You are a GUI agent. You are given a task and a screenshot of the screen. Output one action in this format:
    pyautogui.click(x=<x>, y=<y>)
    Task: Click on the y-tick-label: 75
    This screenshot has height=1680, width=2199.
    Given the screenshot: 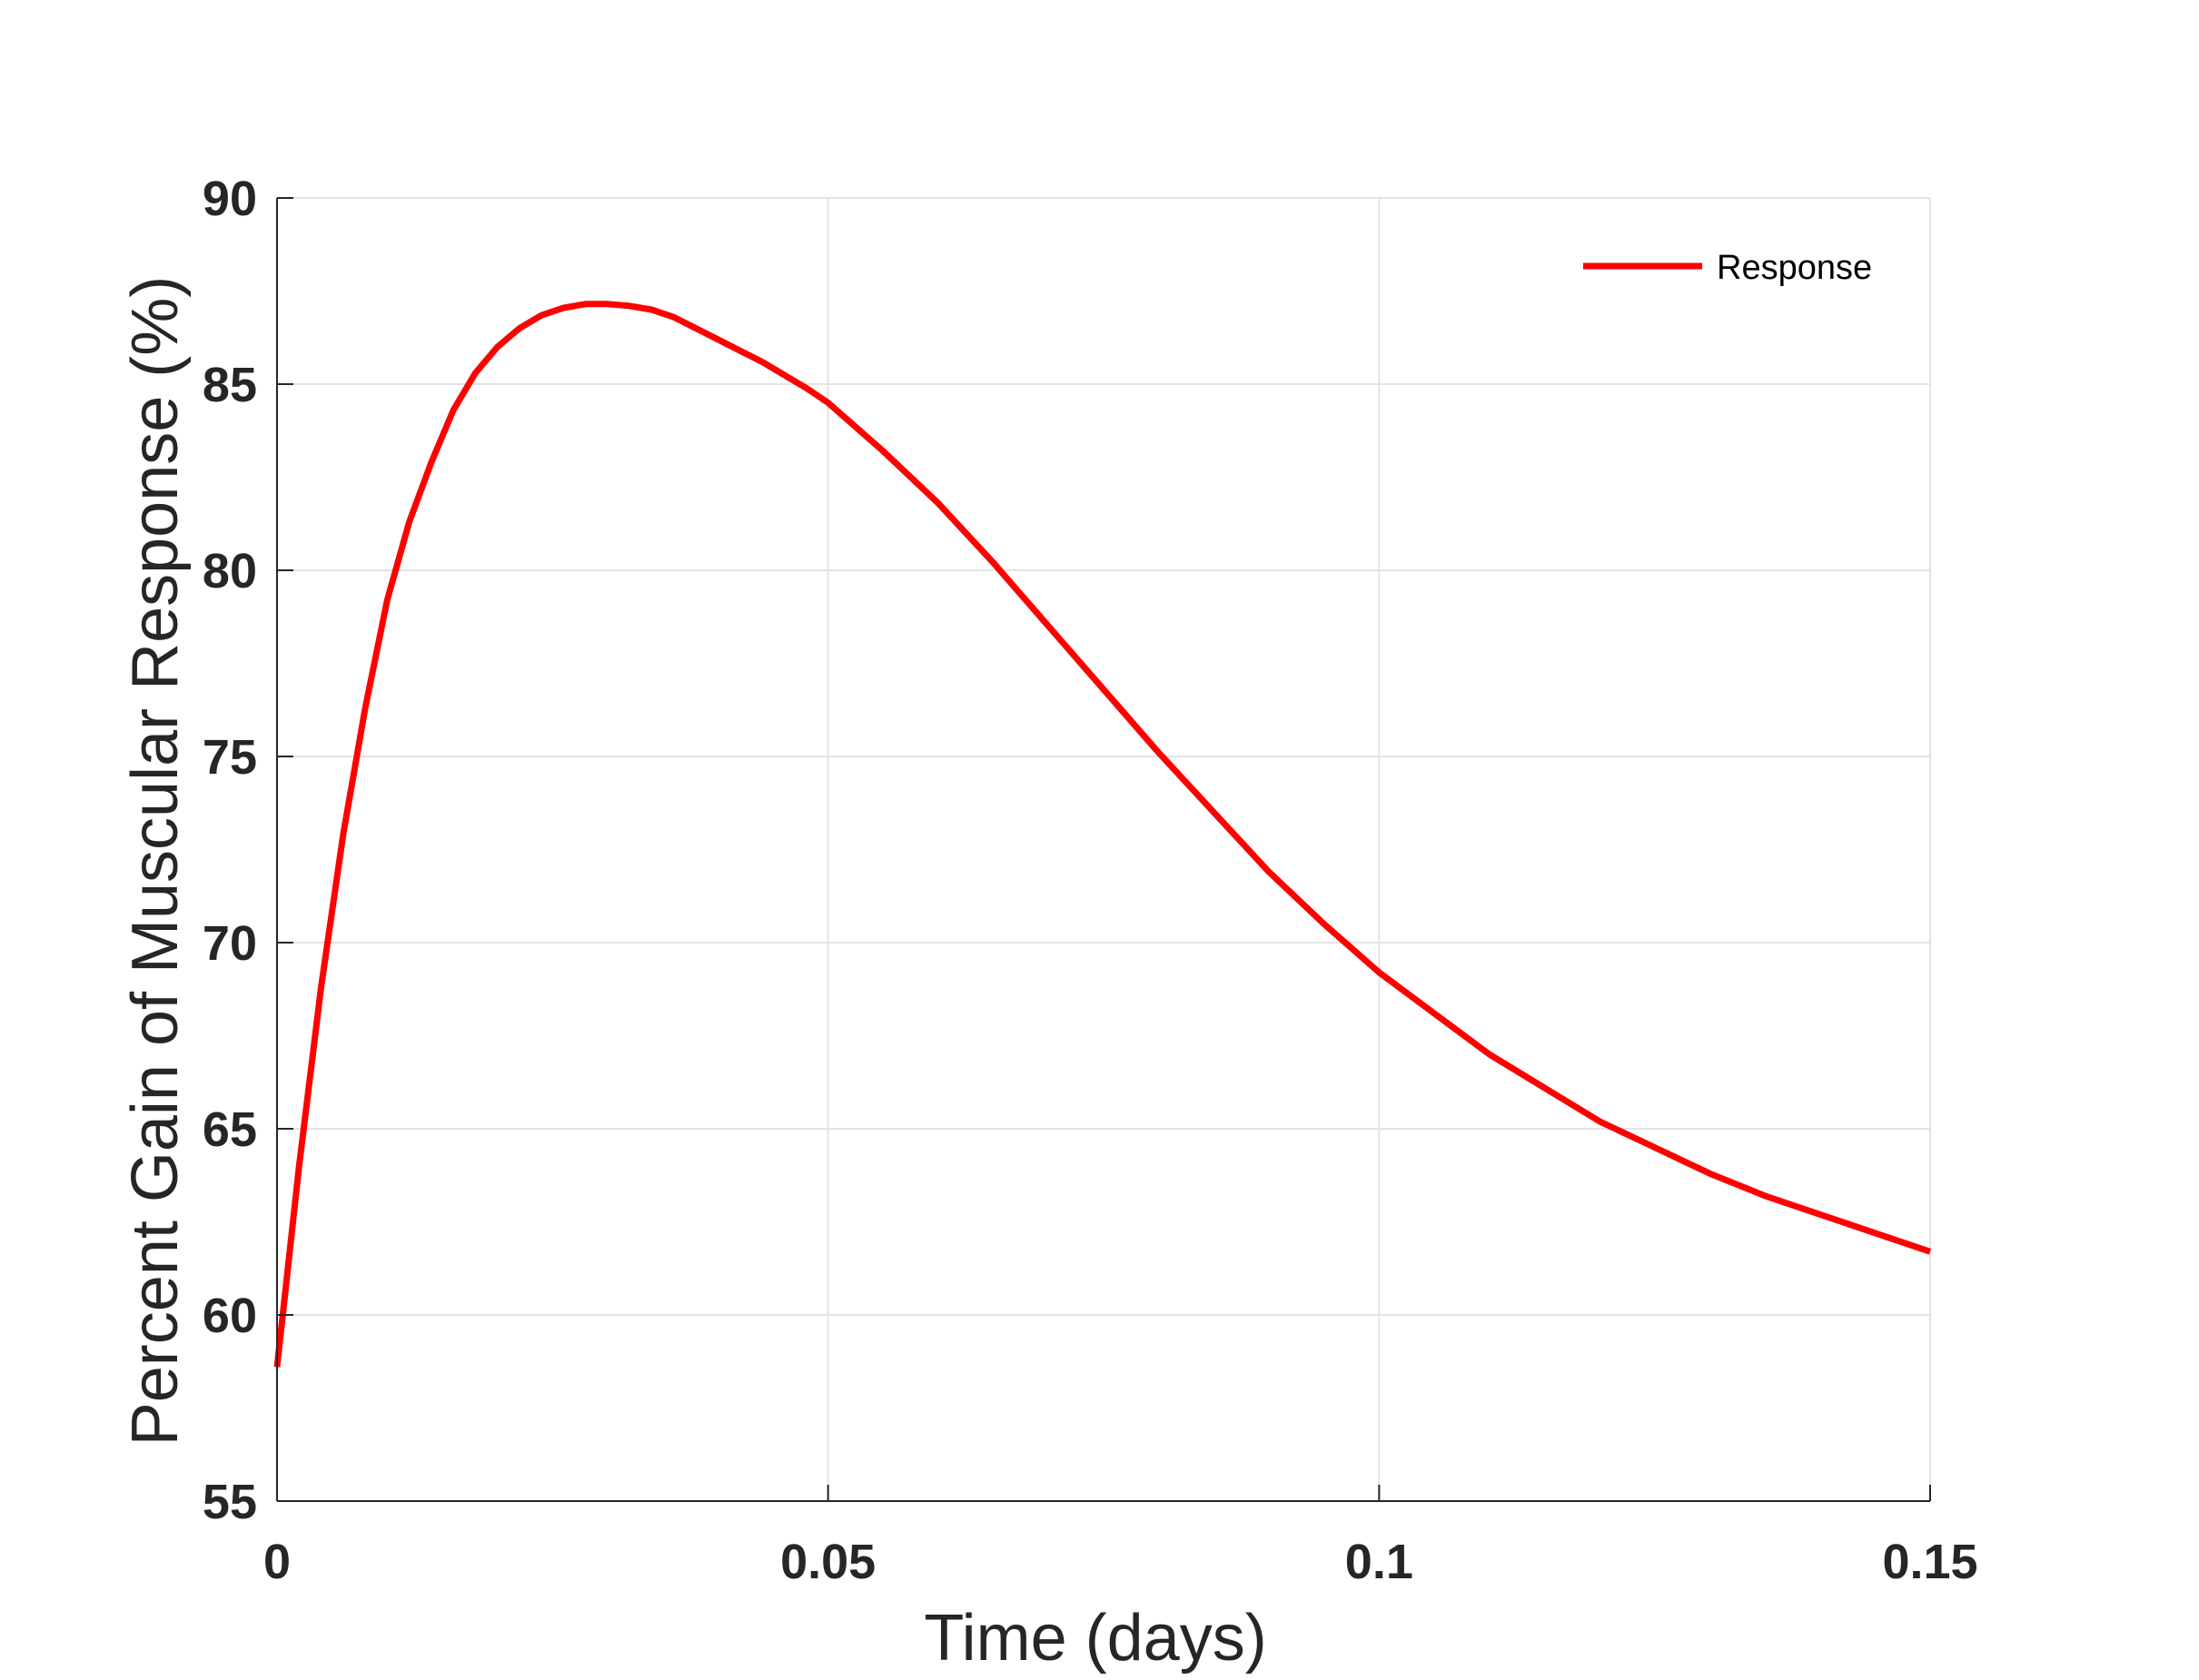 What is the action you would take?
    pyautogui.click(x=230, y=758)
    